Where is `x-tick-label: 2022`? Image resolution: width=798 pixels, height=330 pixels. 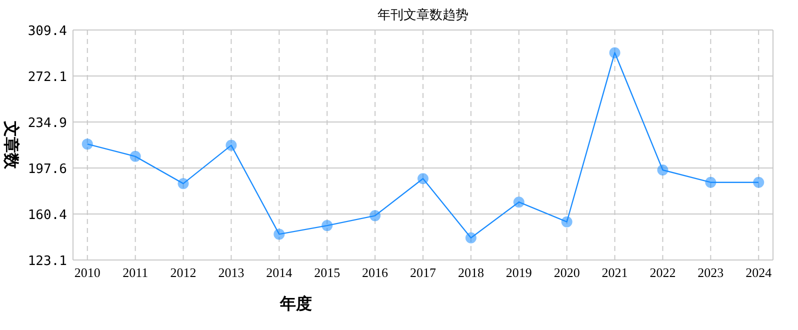
x-tick-label: 2022 is located at coordinates (663, 272).